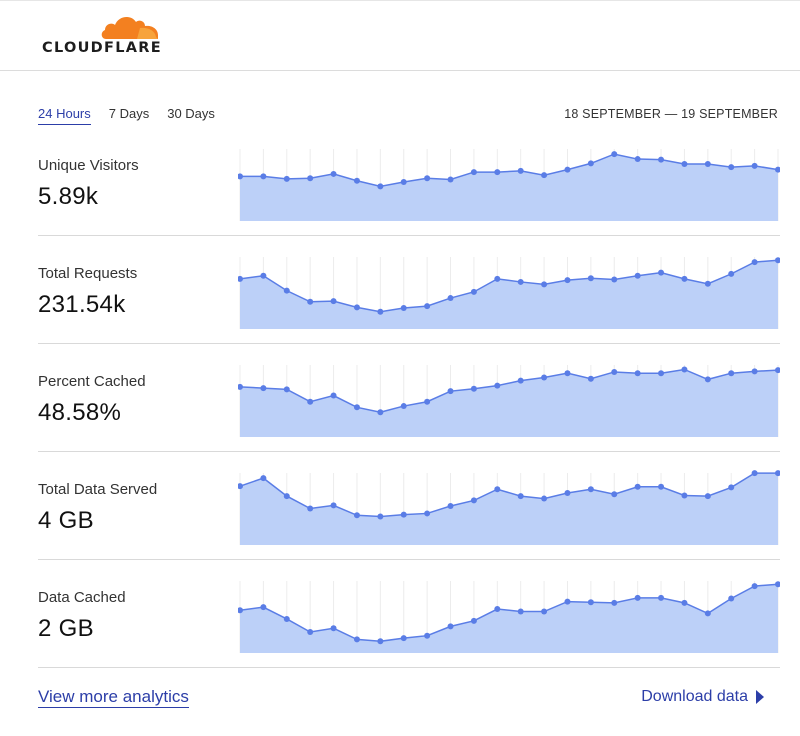  What do you see at coordinates (509, 506) in the screenshot?
I see `total-data-served-sparkline` at bounding box center [509, 506].